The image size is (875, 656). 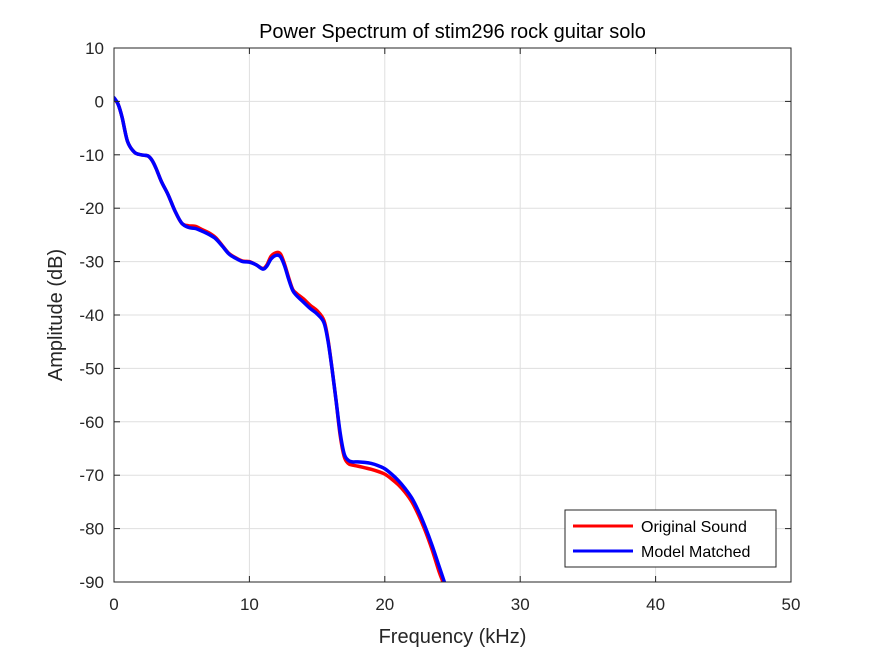 What do you see at coordinates (384, 604) in the screenshot?
I see `x-tick-label: 20` at bounding box center [384, 604].